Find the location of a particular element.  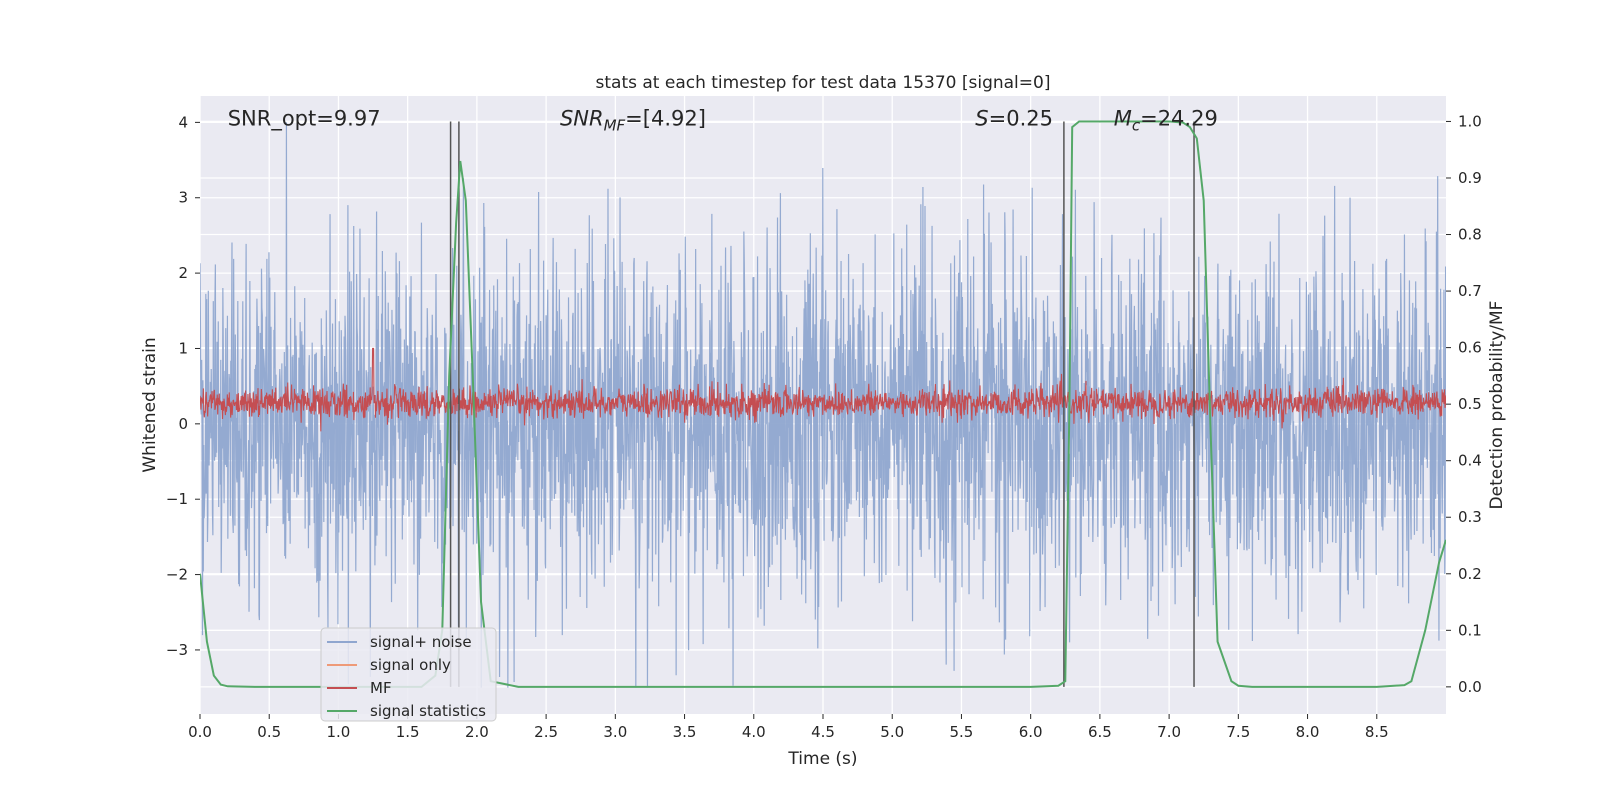

x-tick-label-13: 6.5 is located at coordinates (1100, 732).